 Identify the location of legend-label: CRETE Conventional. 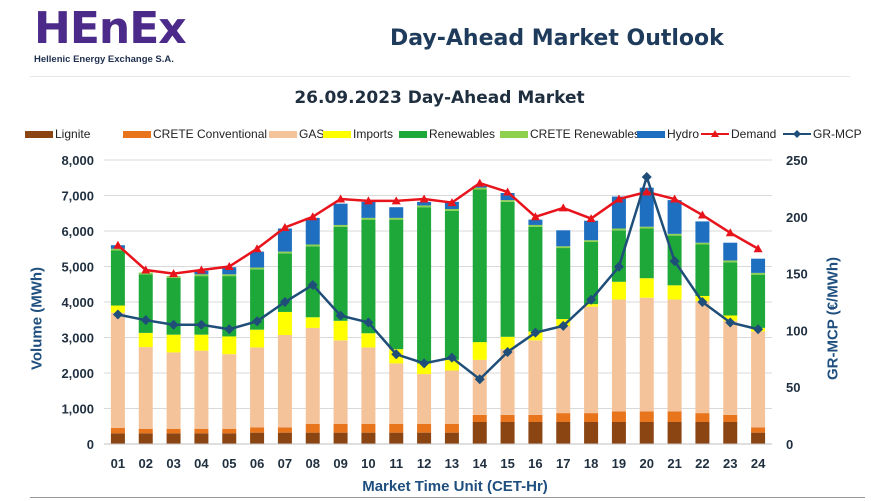
(210, 134).